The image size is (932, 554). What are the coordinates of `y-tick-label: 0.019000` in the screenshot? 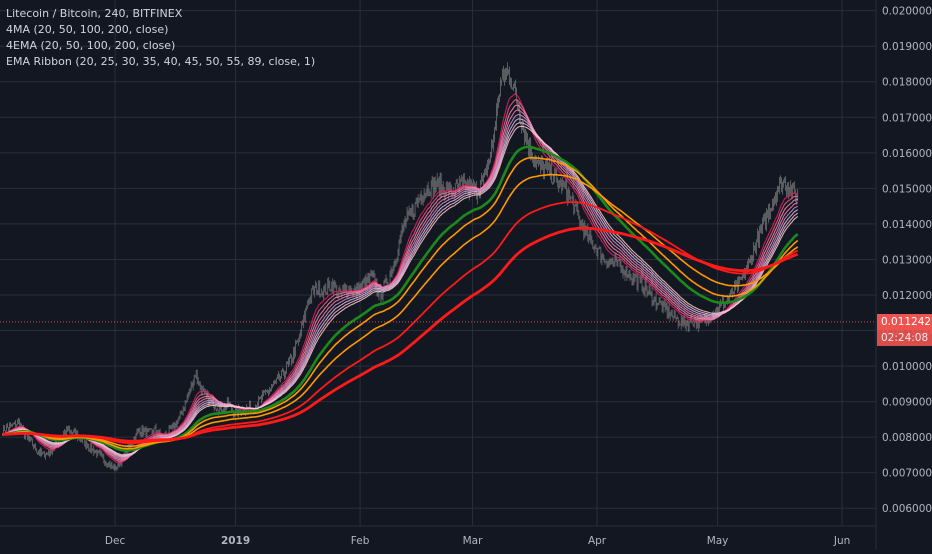 It's located at (907, 47).